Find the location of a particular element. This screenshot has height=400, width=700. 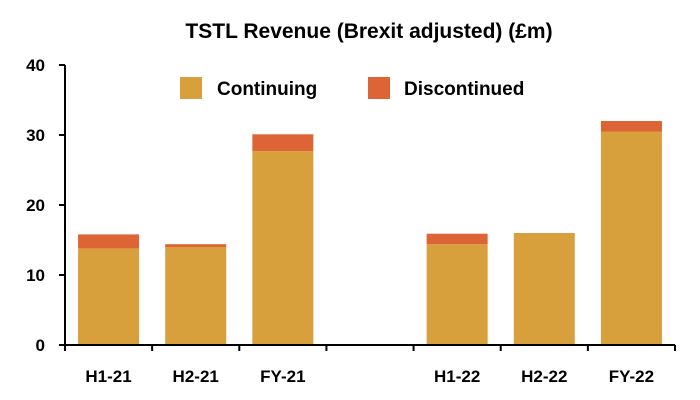

x-tick-label-h2-21: H2-21 is located at coordinates (196, 376).